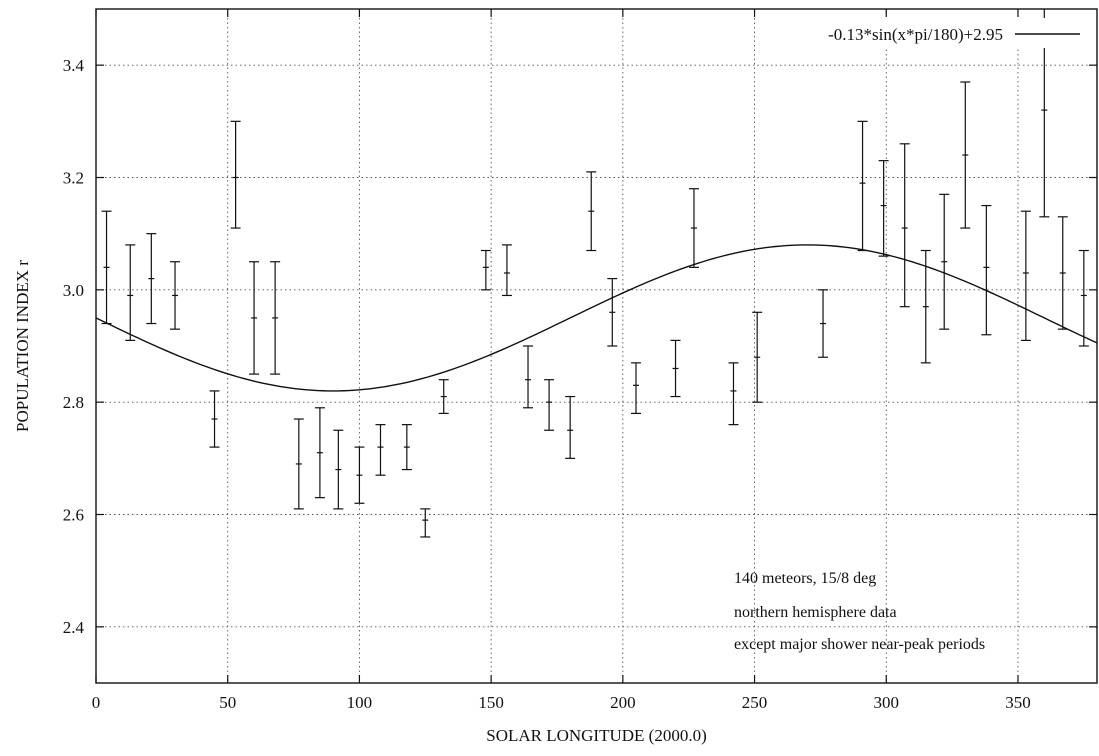 This screenshot has width=1099, height=756. I want to click on legend-label: -0.13*sin(x*pi/180)+2.95, so click(915, 34).